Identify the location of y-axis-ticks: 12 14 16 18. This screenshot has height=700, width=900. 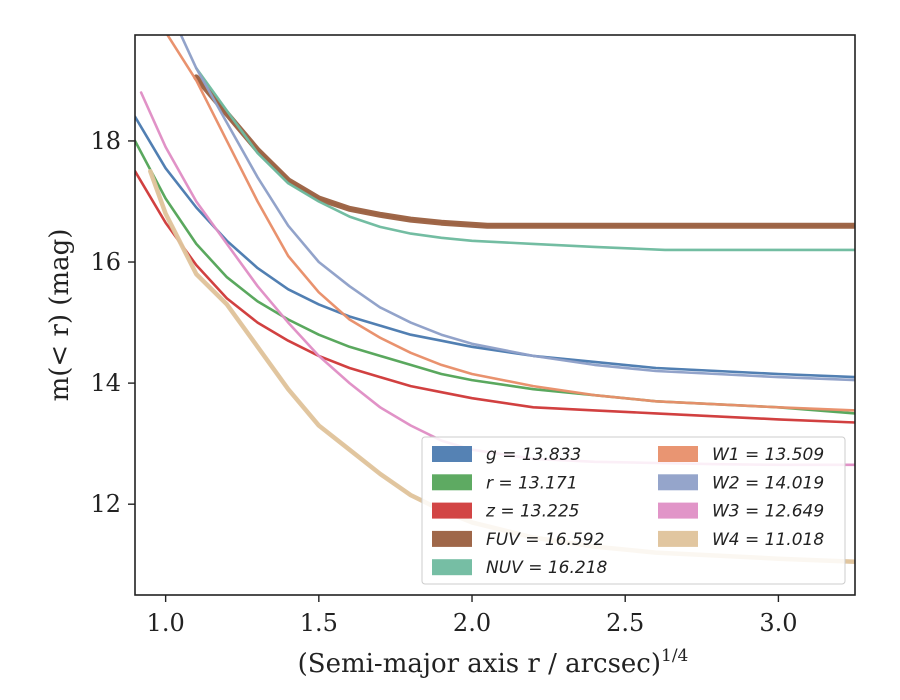
(112, 322).